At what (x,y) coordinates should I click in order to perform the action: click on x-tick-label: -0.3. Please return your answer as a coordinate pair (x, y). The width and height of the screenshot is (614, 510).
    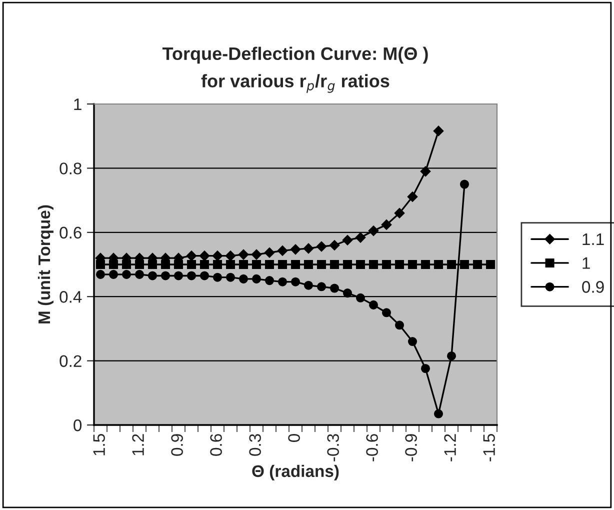
    Looking at the image, I should click on (333, 448).